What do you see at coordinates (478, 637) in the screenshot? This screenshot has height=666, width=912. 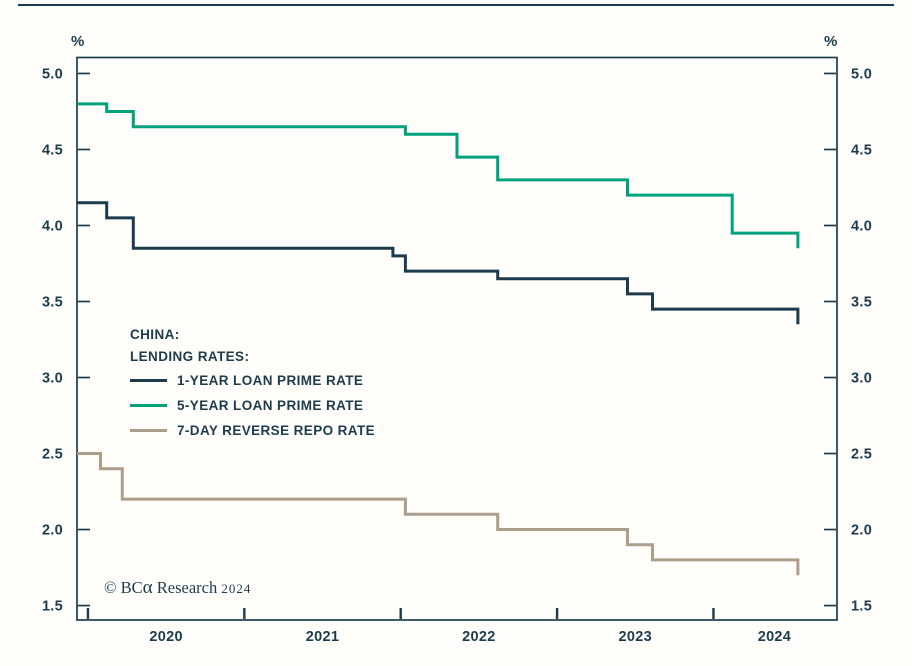 I see `x-tick-label: 2022` at bounding box center [478, 637].